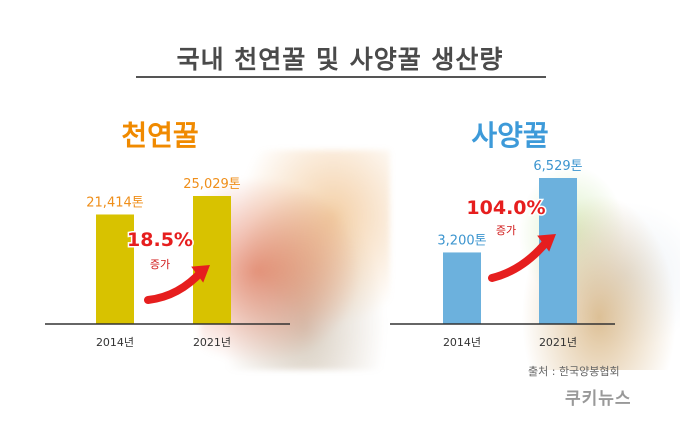 This screenshot has width=680, height=423. Describe the element at coordinates (175, 285) in the screenshot. I see `natural-growth-arrow` at that location.